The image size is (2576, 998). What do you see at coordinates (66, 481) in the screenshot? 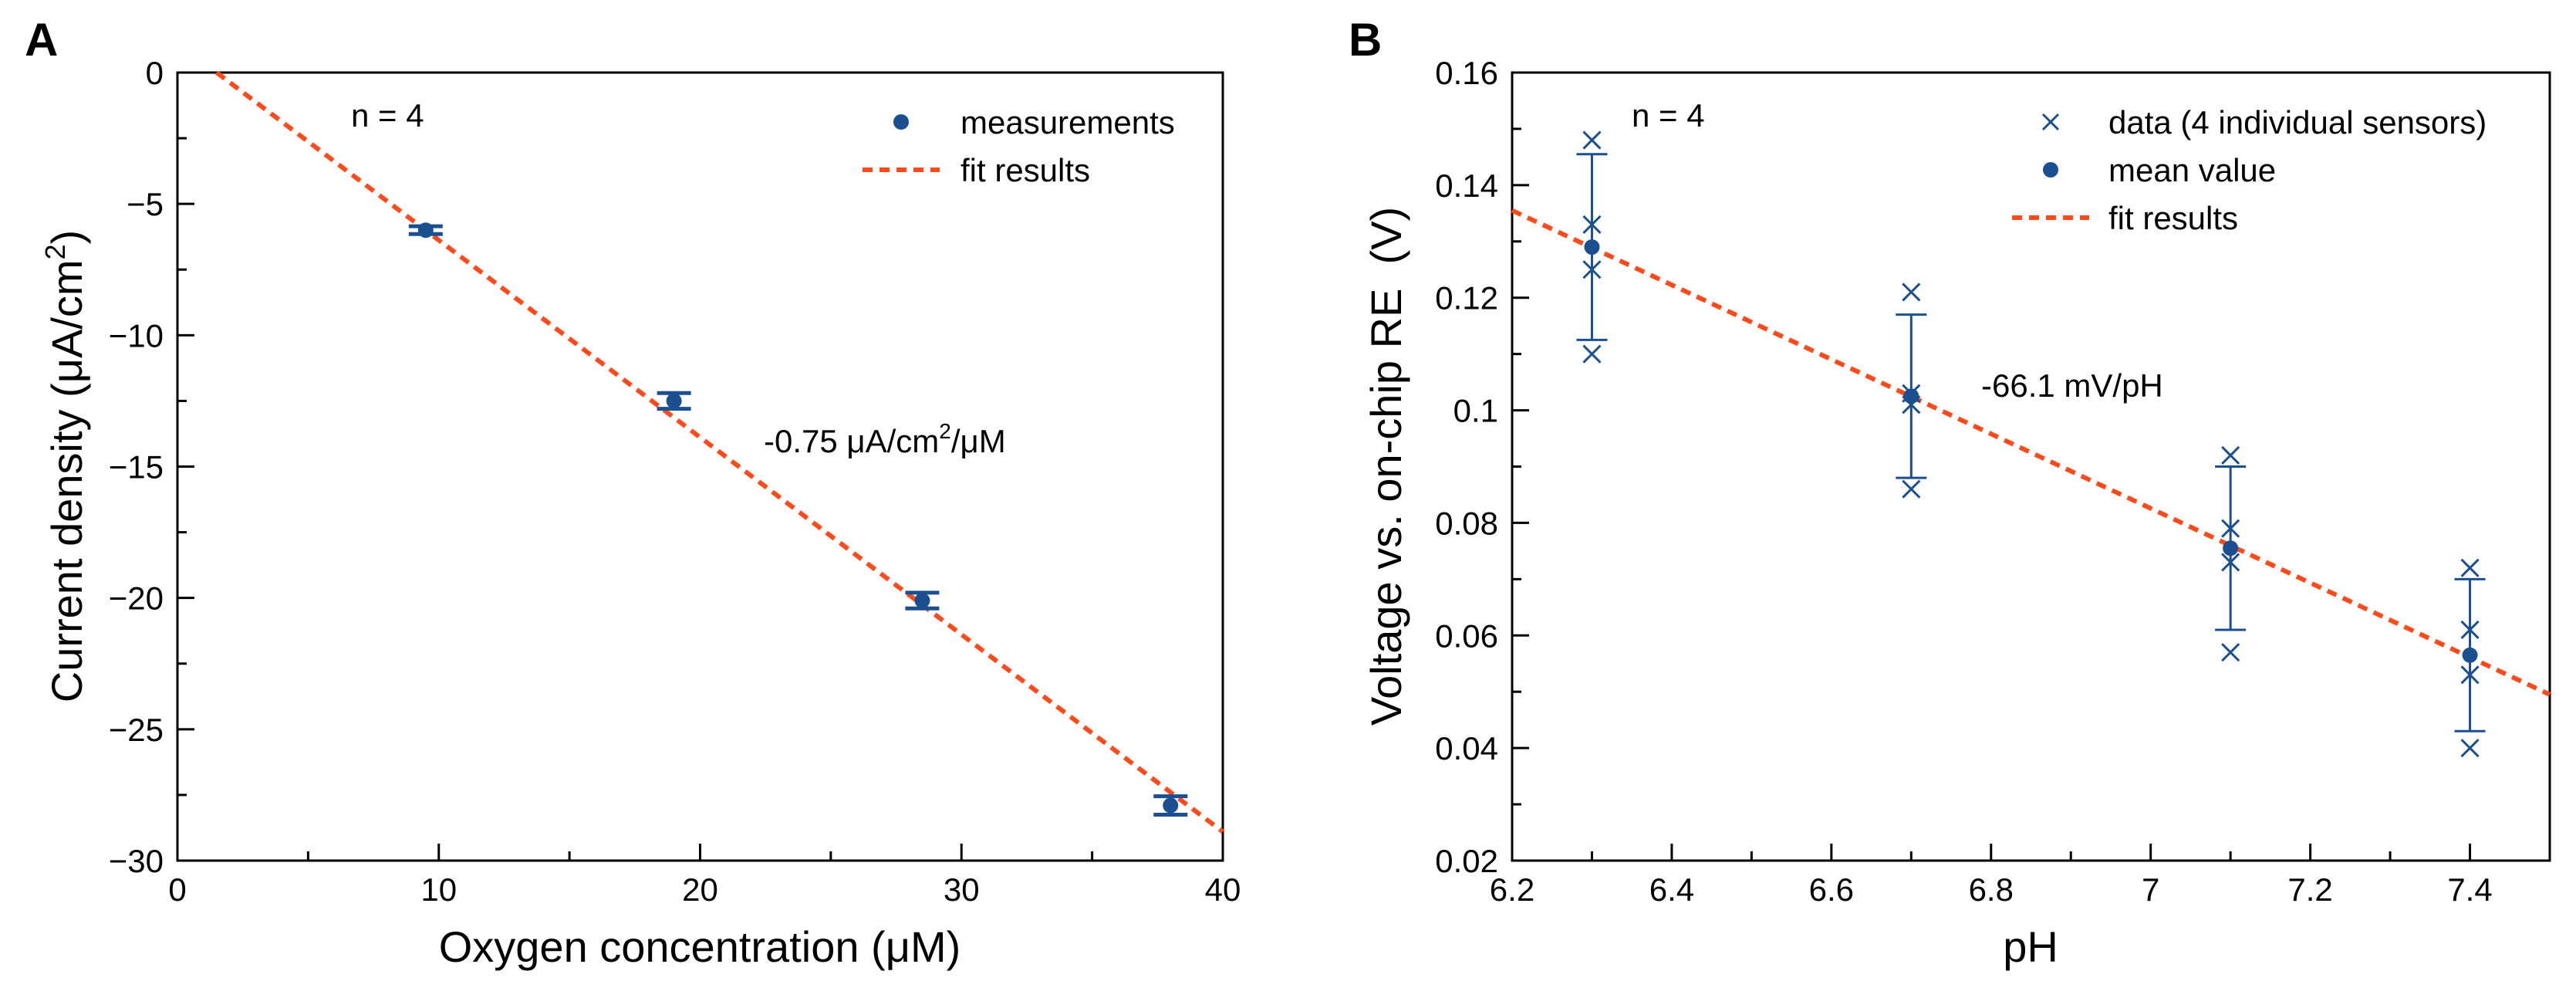
I see `panel-a-y-axis-label-main: Current density (μA/cm` at bounding box center [66, 481].